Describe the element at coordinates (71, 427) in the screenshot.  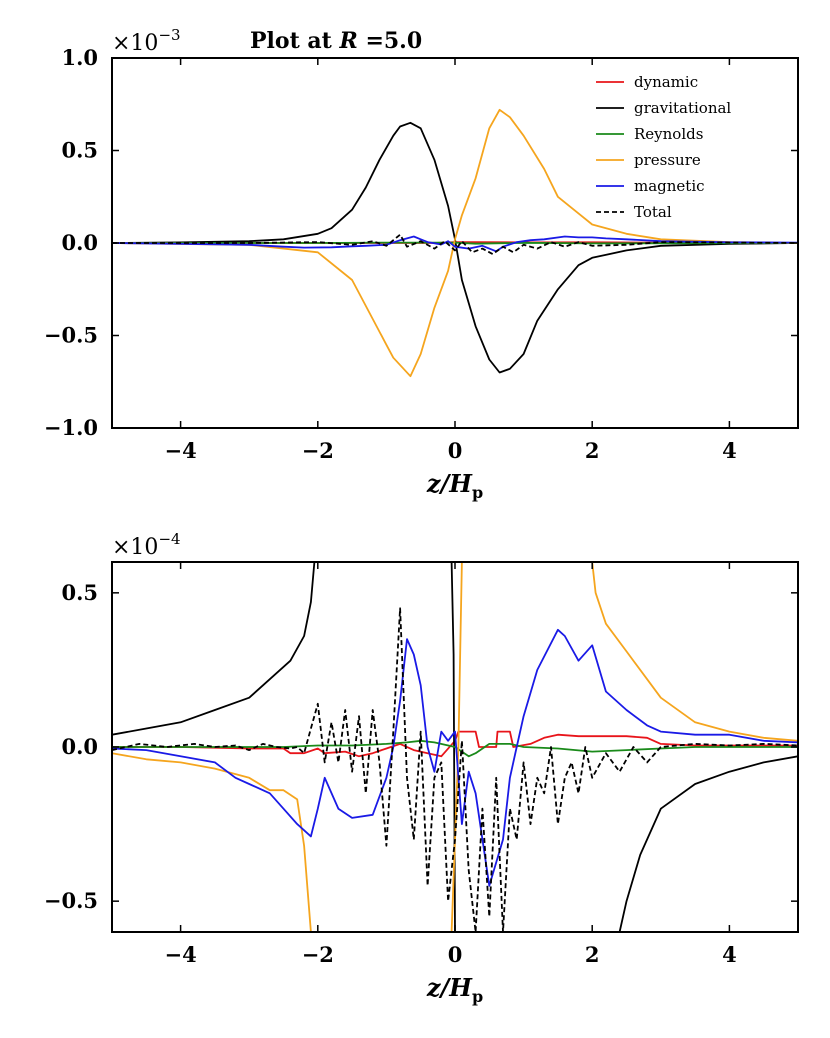
I see `top-y-tick-label: −1.0` at that location.